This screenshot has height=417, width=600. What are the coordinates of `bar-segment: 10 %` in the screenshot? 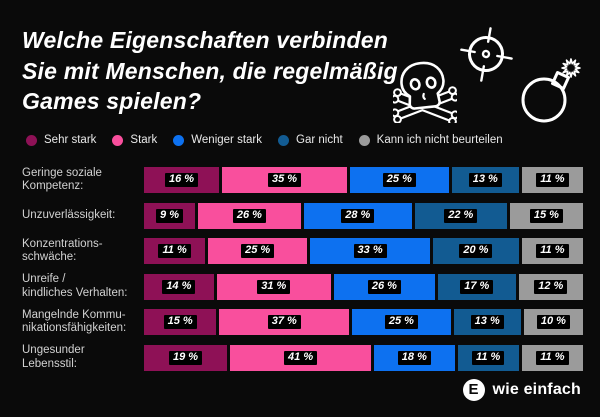 It's located at (553, 322).